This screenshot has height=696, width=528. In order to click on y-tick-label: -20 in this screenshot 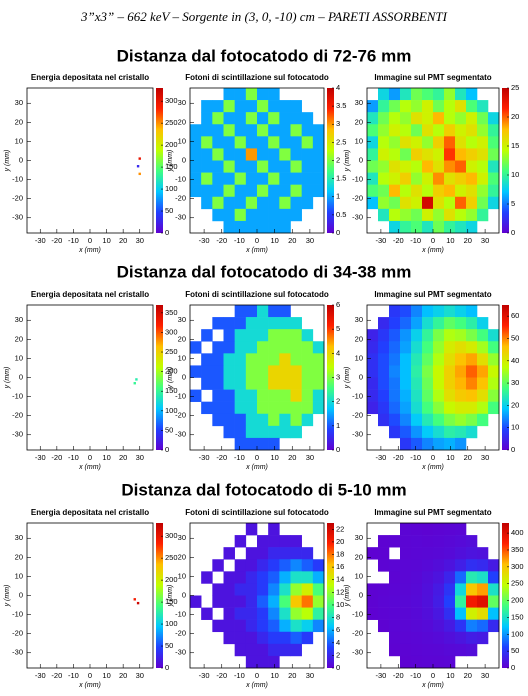, I will do `click(180, 415)`.